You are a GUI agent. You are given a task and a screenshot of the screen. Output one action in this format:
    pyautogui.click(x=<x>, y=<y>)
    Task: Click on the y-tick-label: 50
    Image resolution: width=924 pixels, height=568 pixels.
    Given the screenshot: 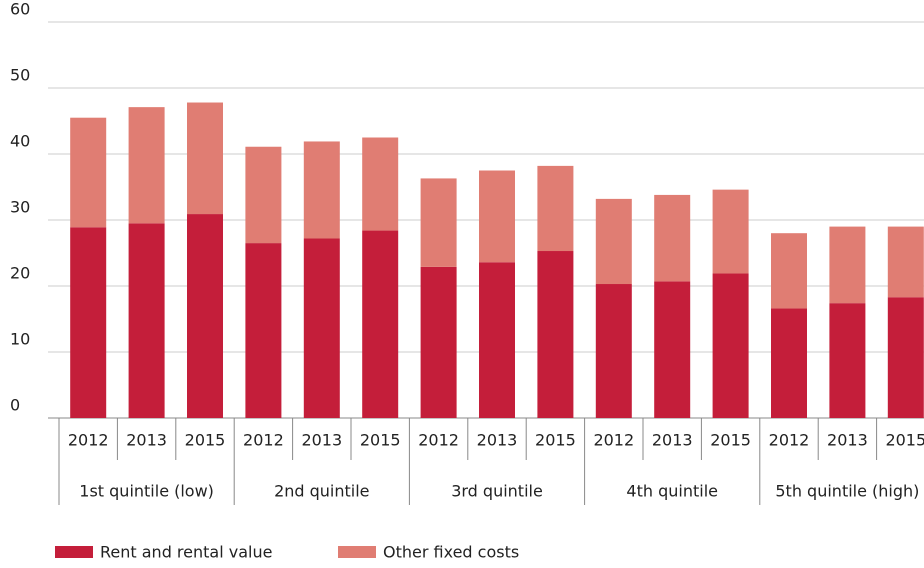 What is the action you would take?
    pyautogui.click(x=20, y=75)
    